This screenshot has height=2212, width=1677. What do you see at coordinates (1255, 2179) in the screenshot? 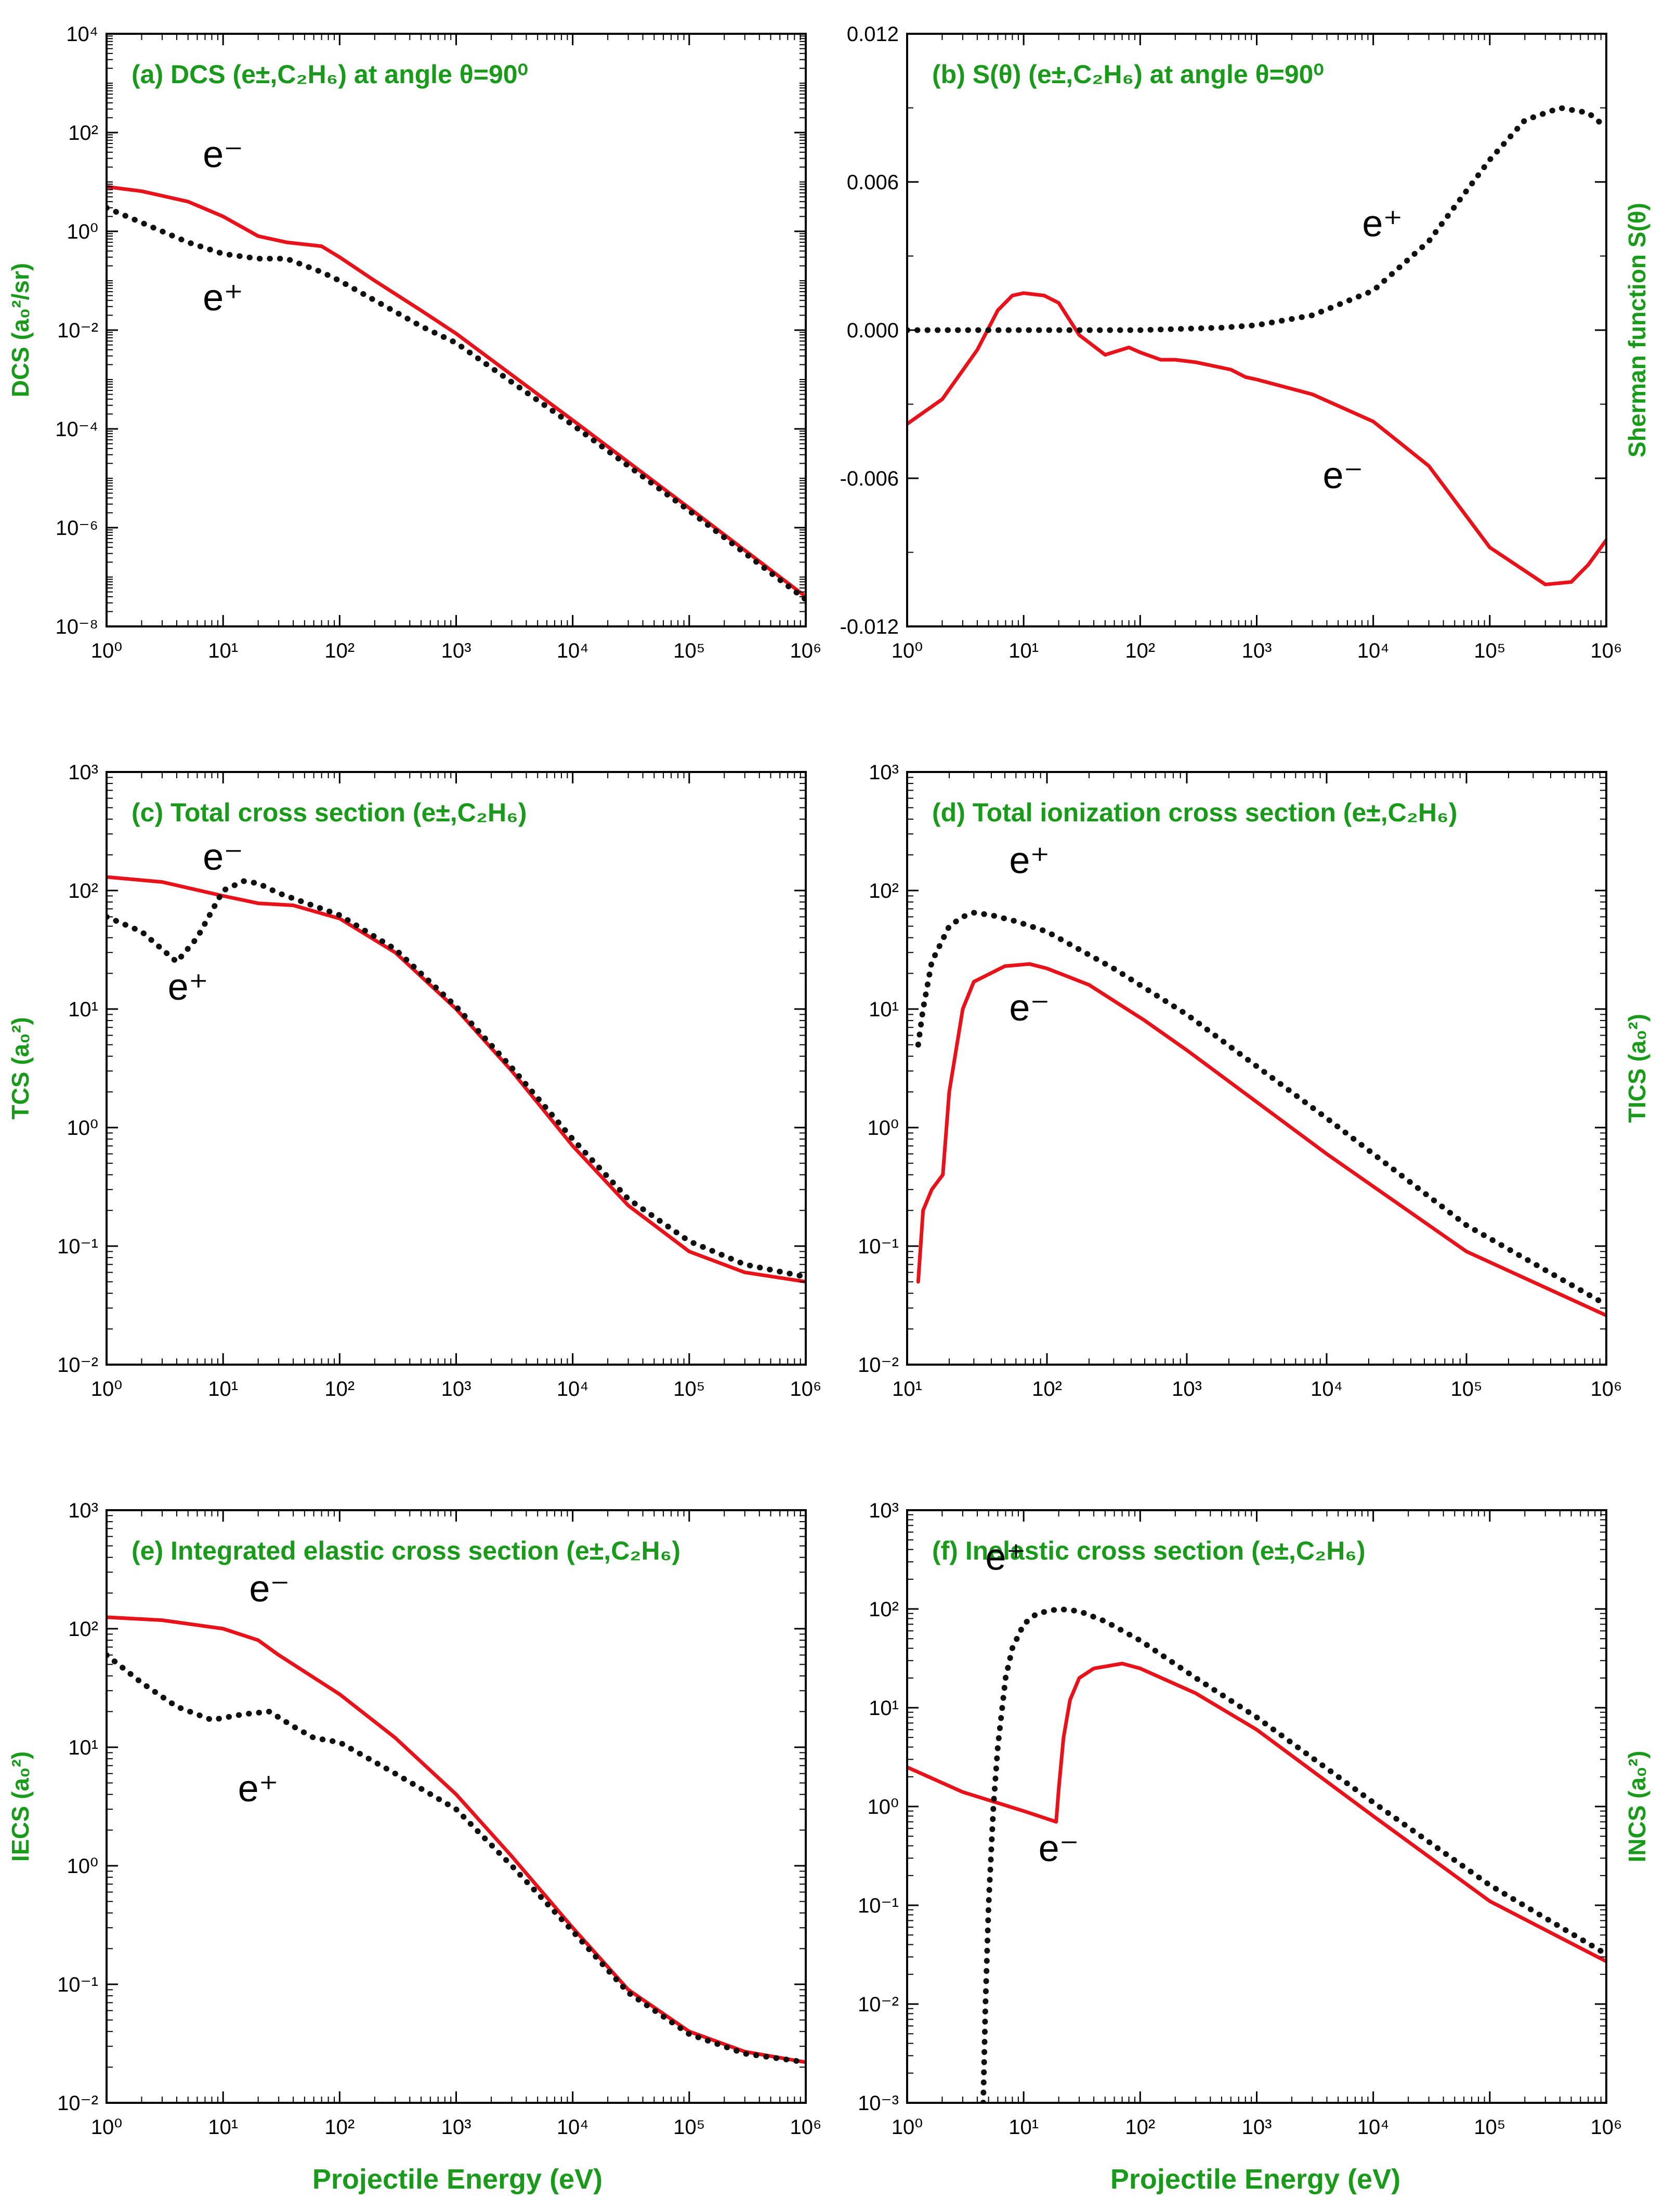
I see `x-axis-title-right: Projectile Energy (eV)` at bounding box center [1255, 2179].